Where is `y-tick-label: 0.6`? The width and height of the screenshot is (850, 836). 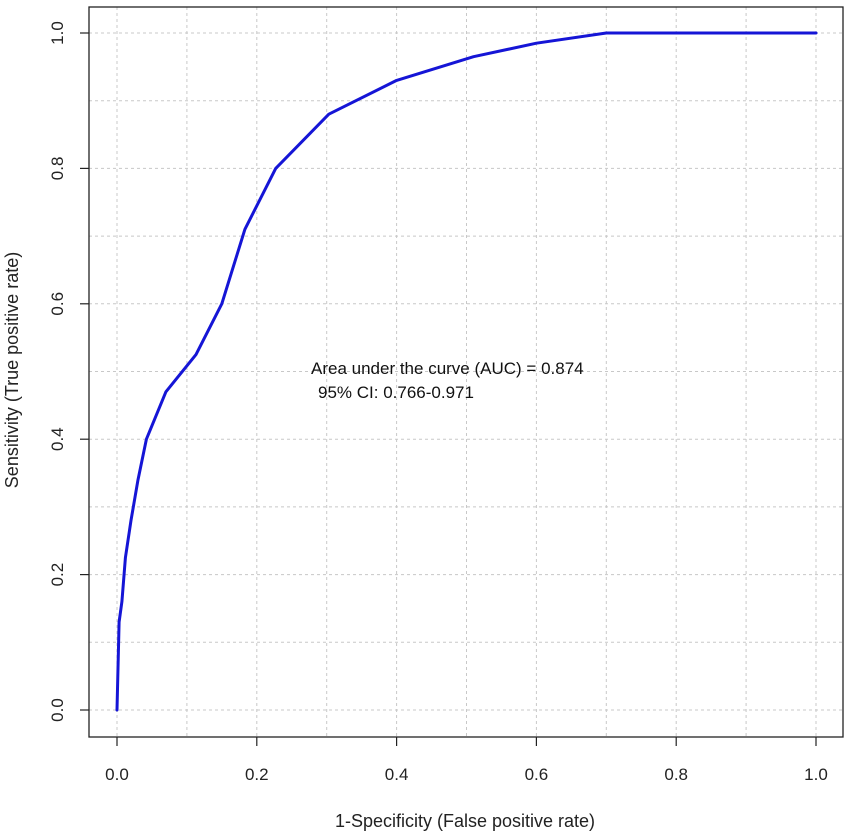 y-tick-label: 0.6 is located at coordinates (57, 304).